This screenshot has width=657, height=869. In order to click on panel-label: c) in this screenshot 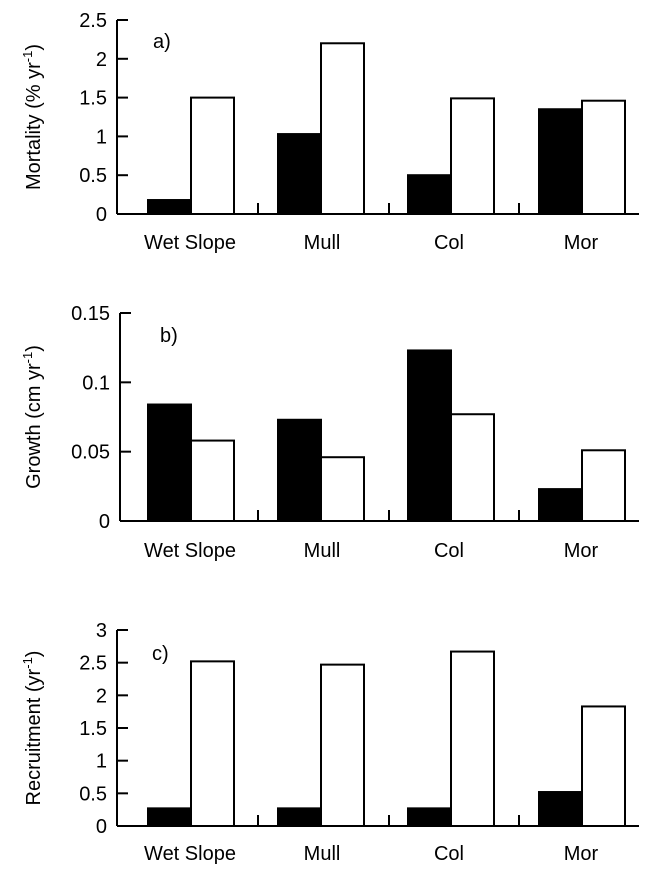, I will do `click(160, 654)`.